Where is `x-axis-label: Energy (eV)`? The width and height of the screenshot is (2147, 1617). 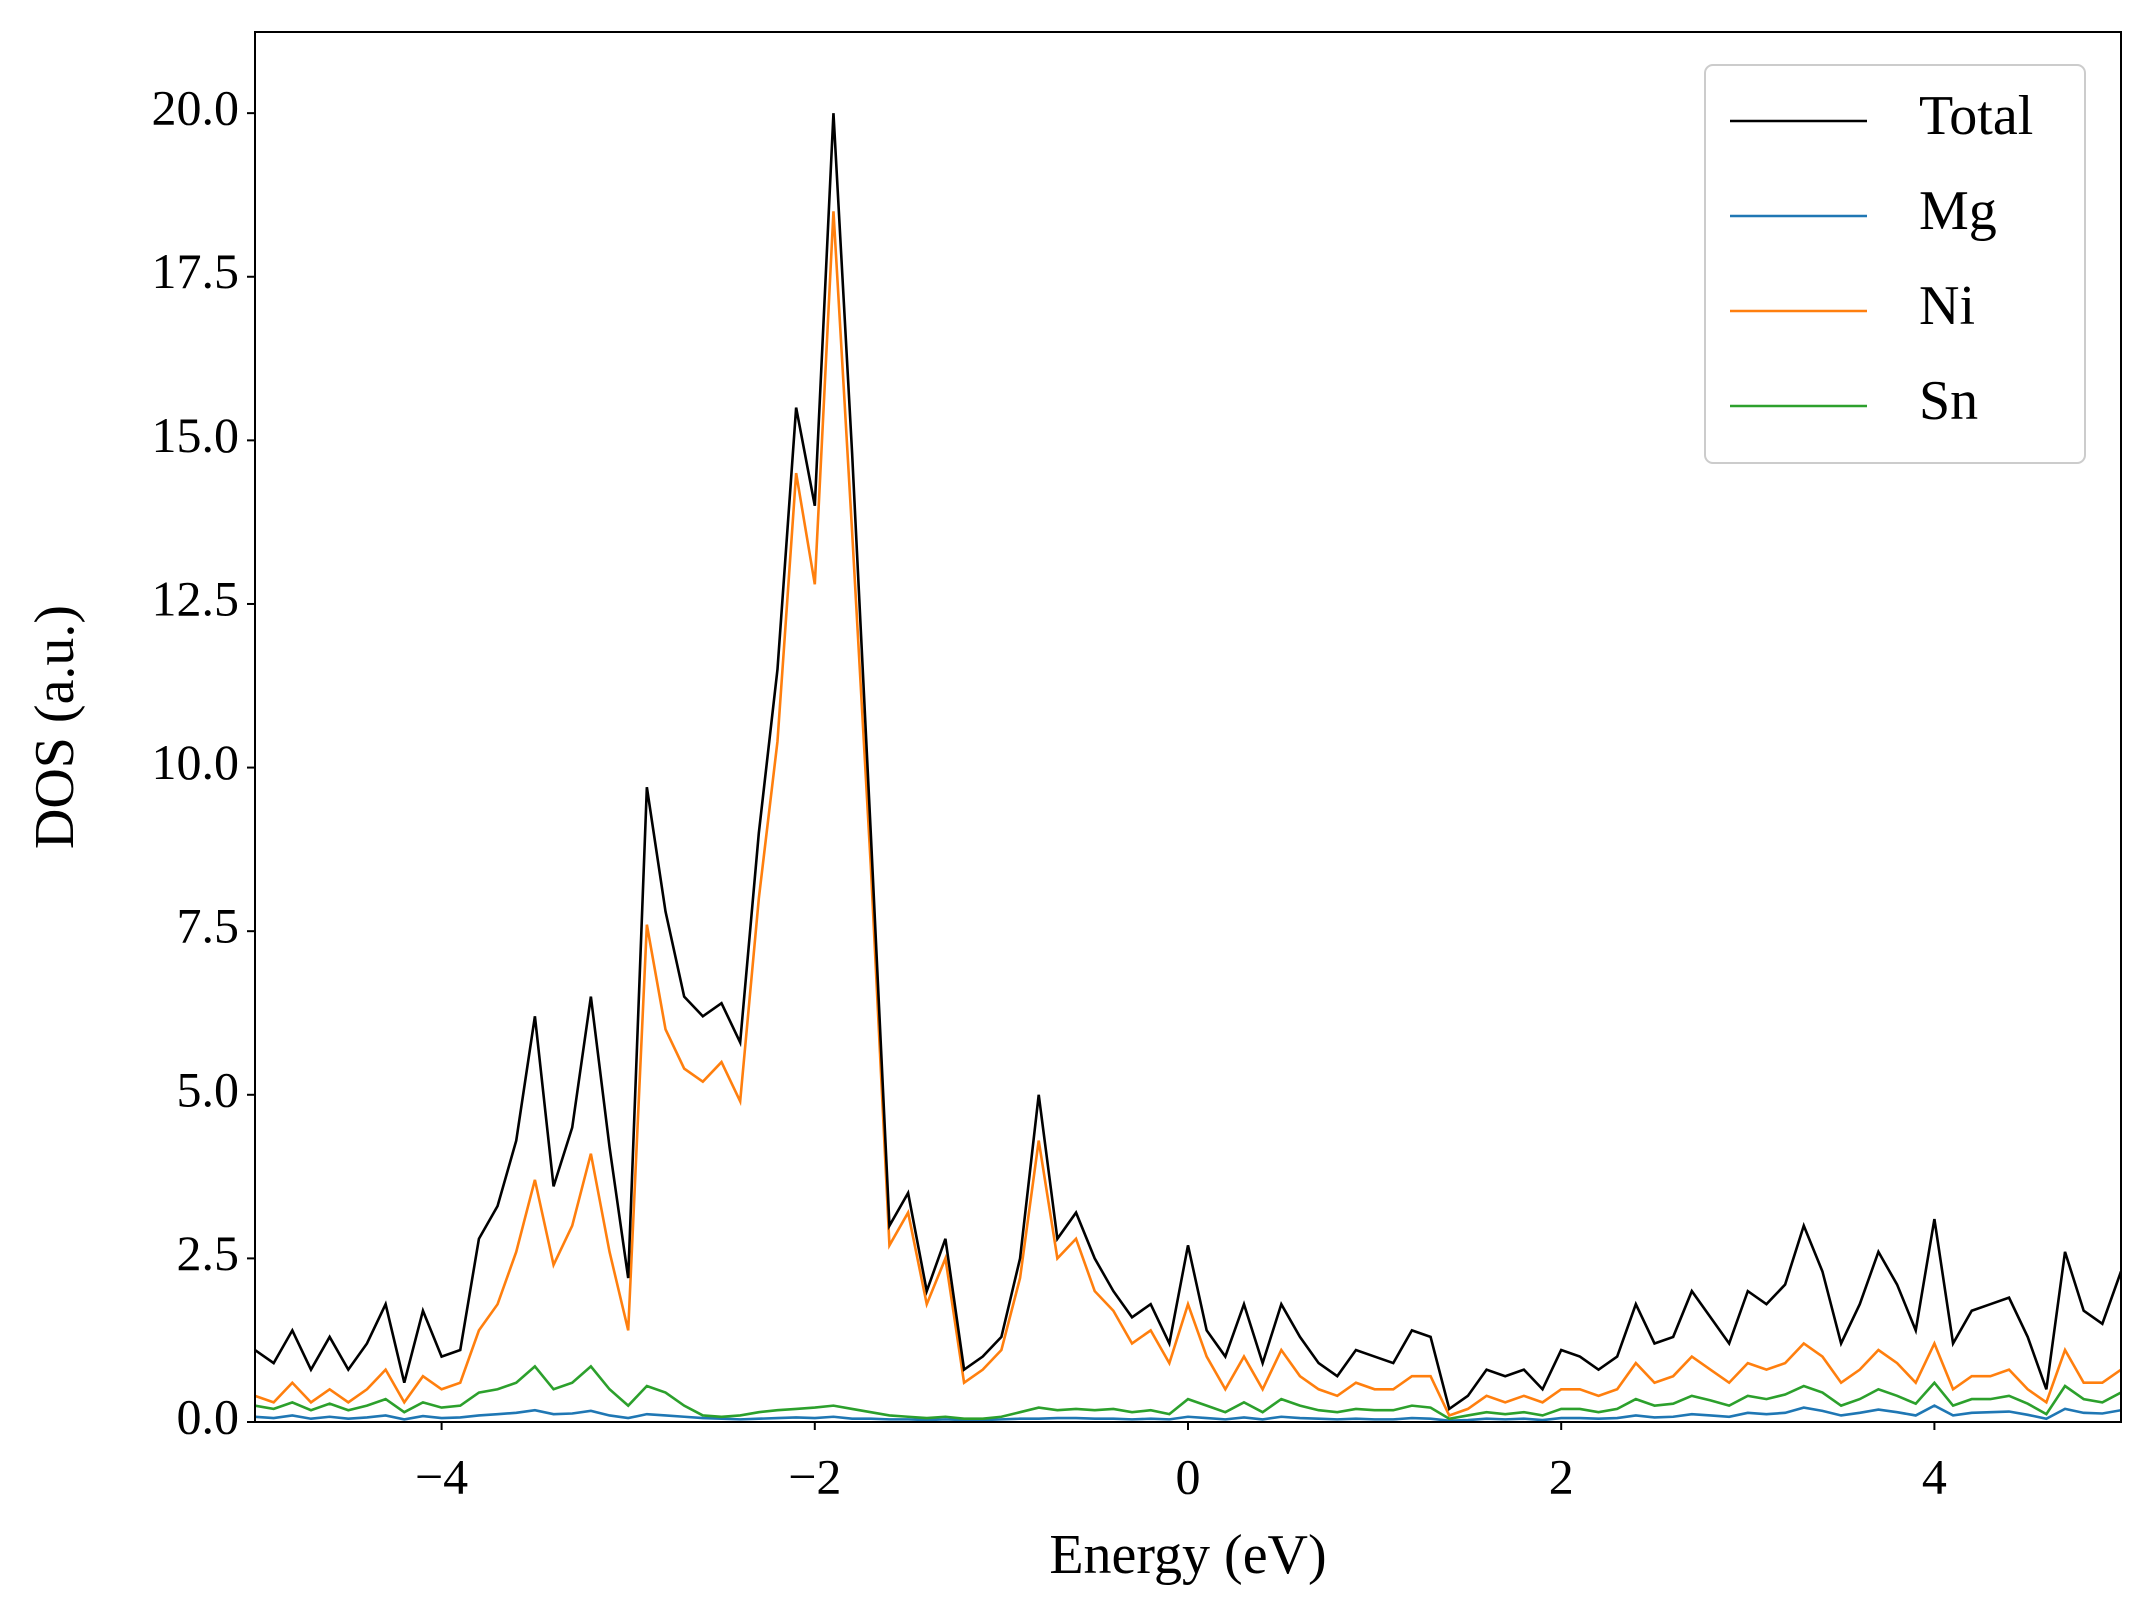 x-axis-label: Energy (eV) is located at coordinates (1187, 1555).